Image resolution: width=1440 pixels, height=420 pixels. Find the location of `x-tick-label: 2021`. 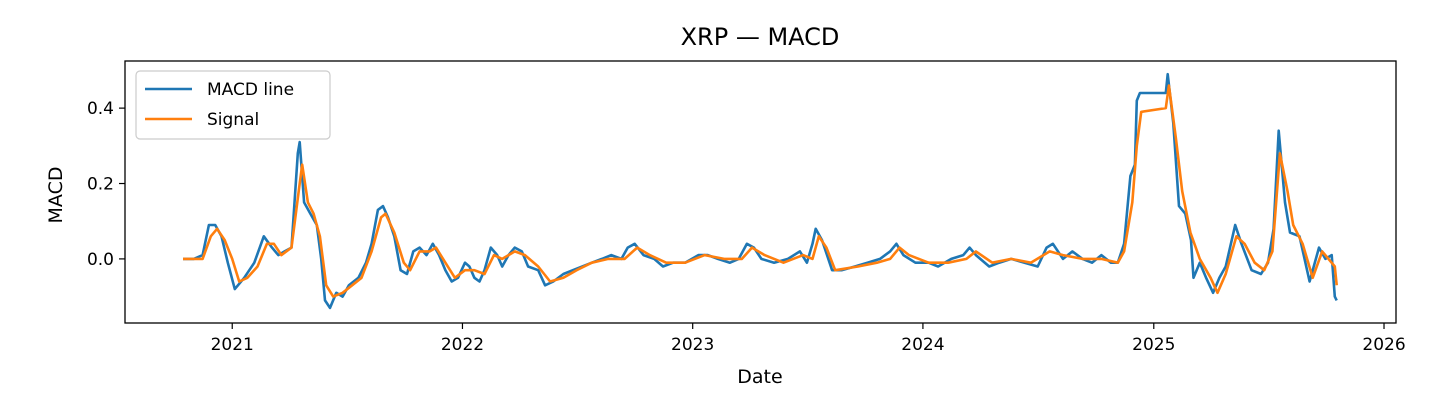

x-tick-label: 2021 is located at coordinates (232, 345).